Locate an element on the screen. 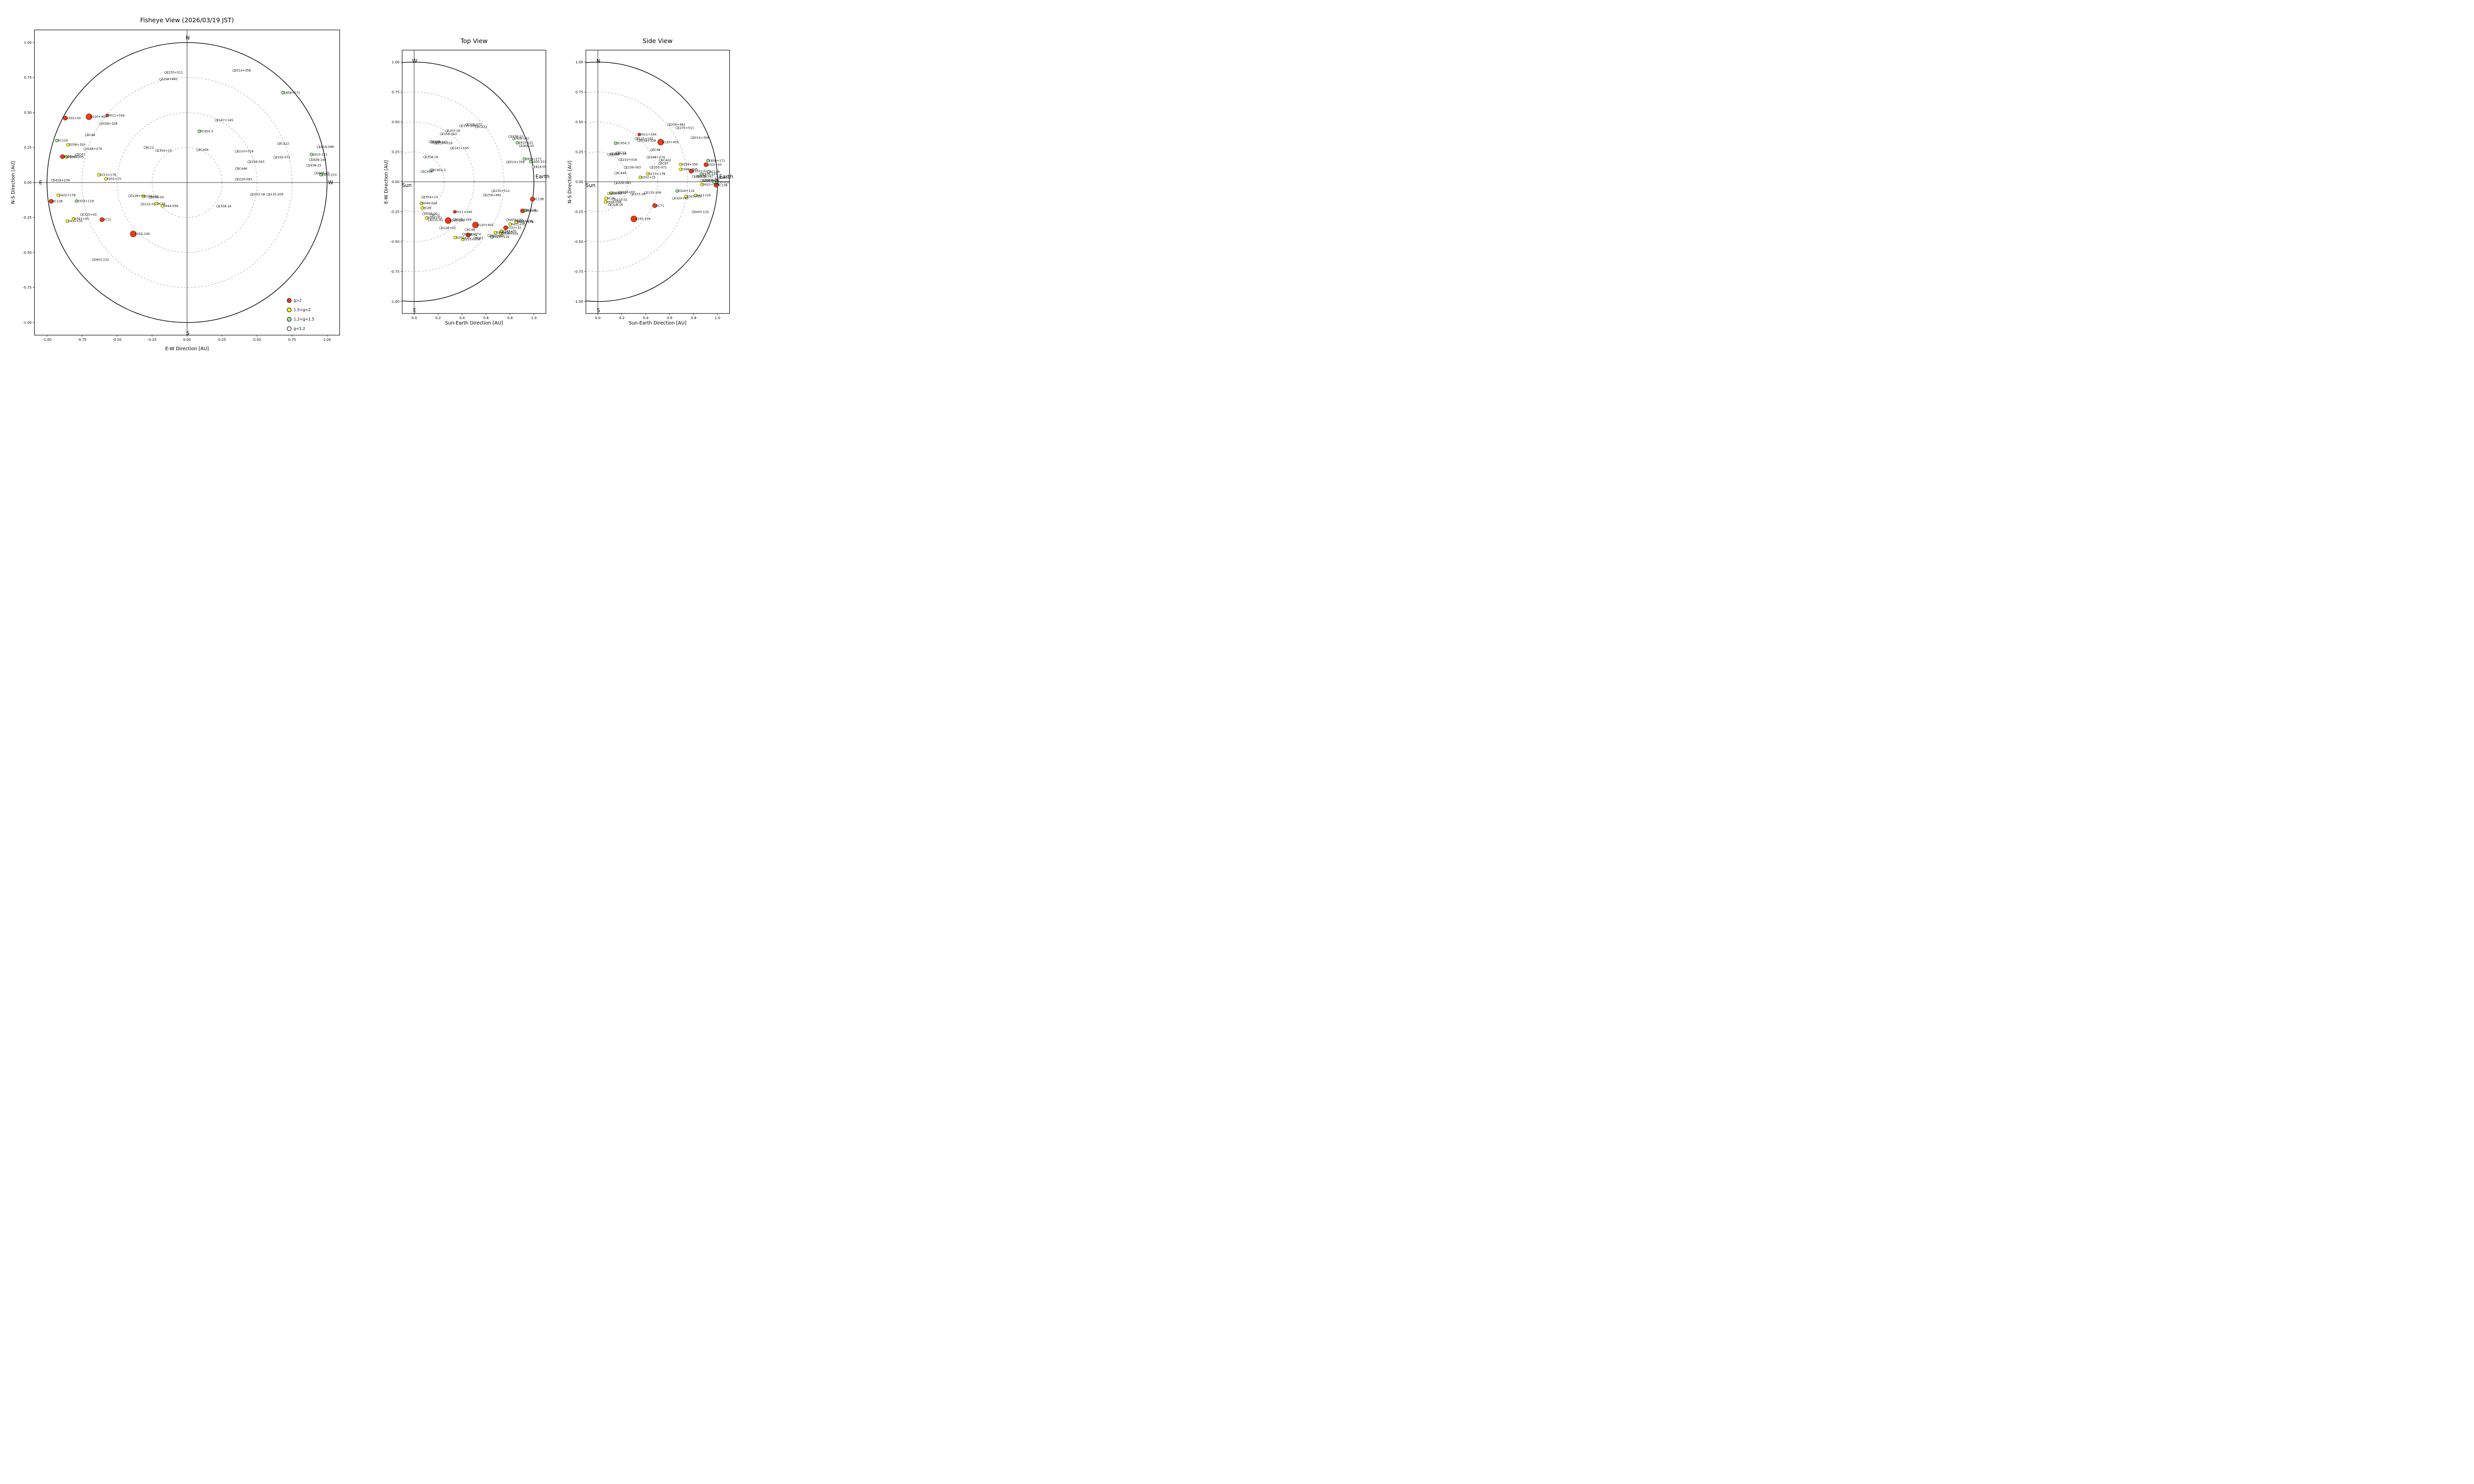 This screenshot has height=1484, width=2474. fisheye-ytick-label: -0.75 is located at coordinates (27, 288).